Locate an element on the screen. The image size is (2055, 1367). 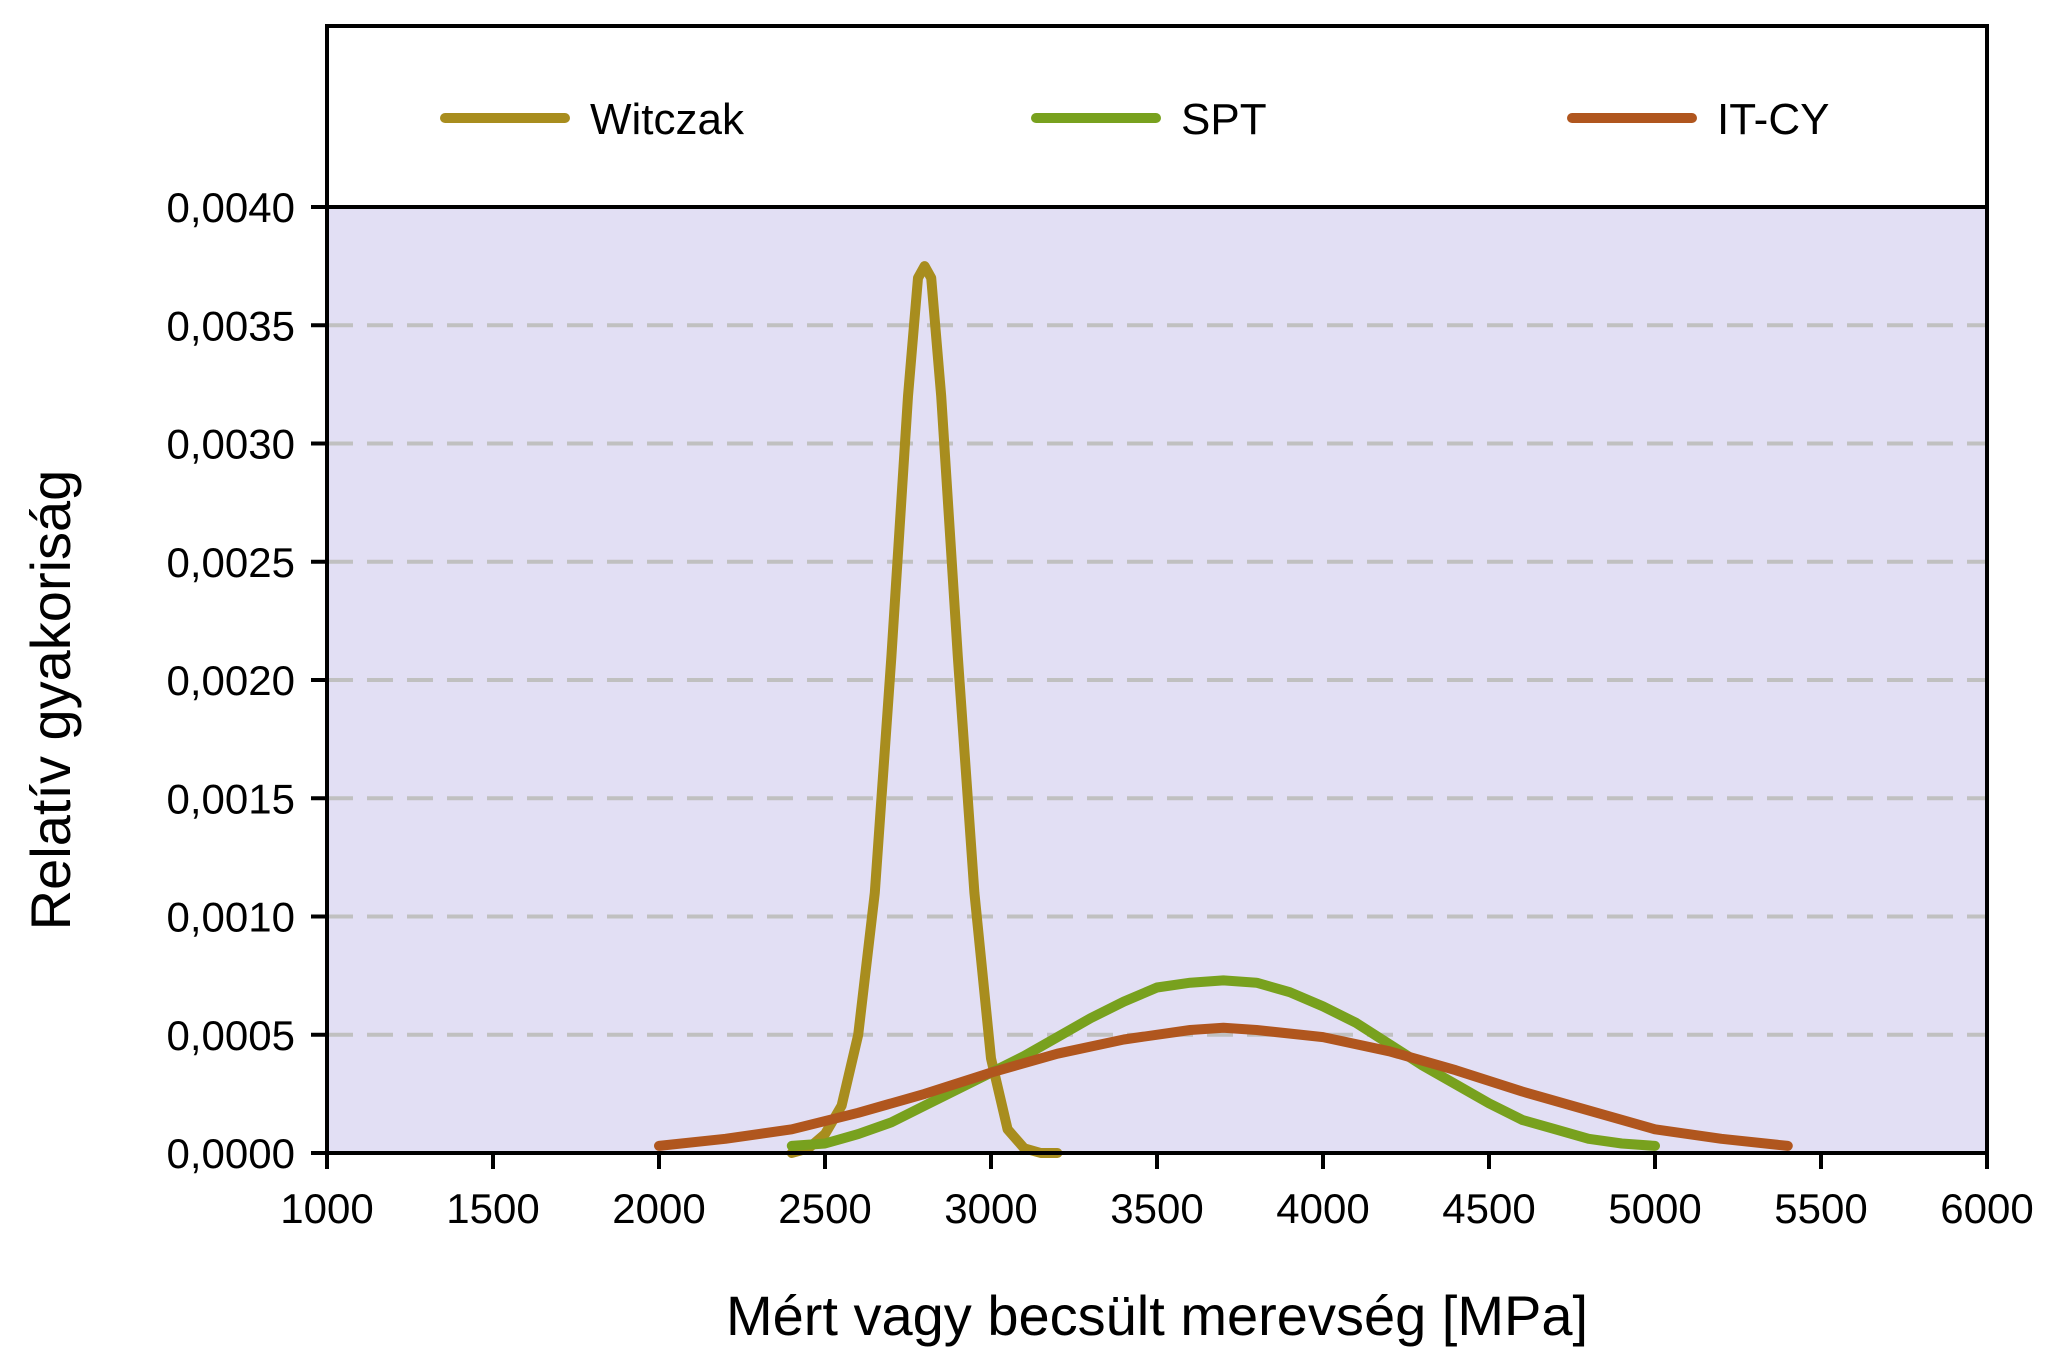
y-tick-label-5: 0,0025 is located at coordinates (231, 562).